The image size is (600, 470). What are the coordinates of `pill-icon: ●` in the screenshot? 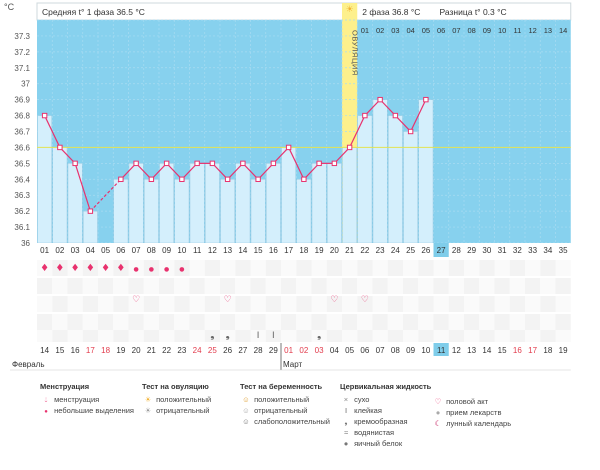 It's located at (438, 412).